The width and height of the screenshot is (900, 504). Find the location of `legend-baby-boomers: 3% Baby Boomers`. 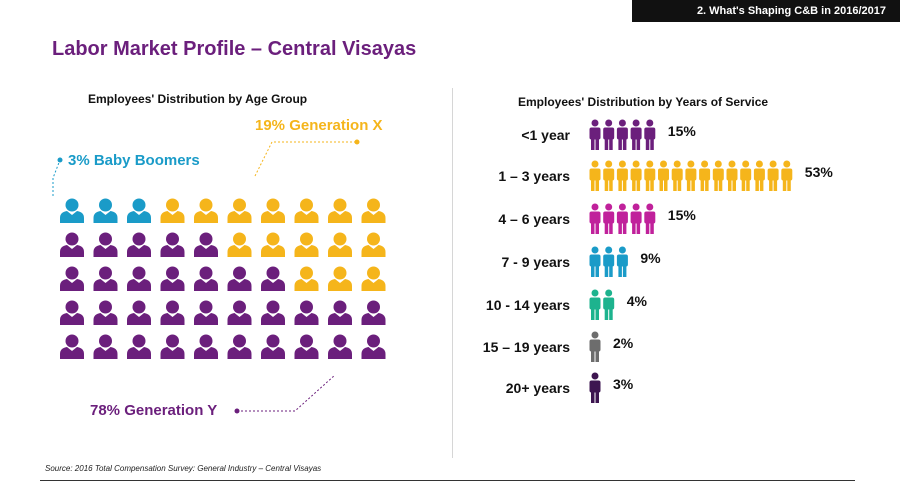

legend-baby-boomers: 3% Baby Boomers is located at coordinates (134, 160).